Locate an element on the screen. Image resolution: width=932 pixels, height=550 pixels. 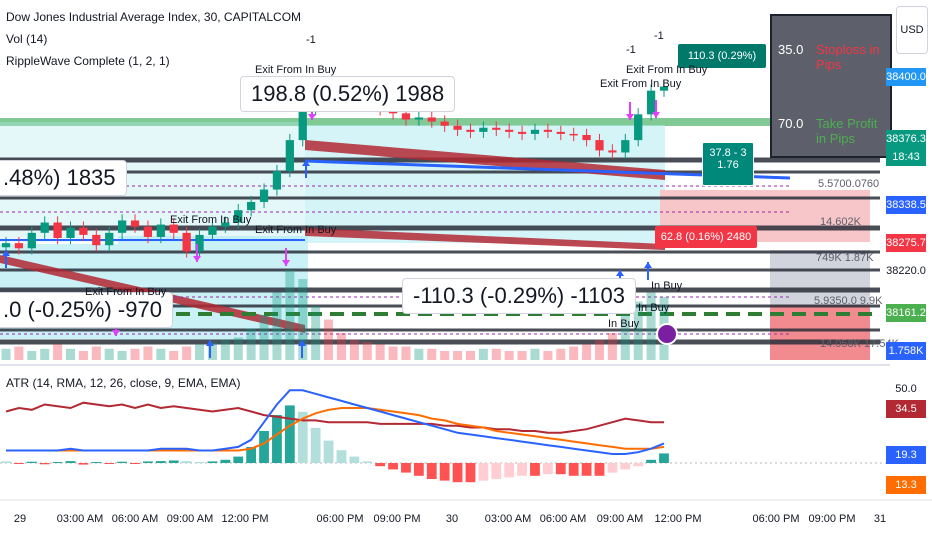
red-trend-band-lower is located at coordinates (485, 239).